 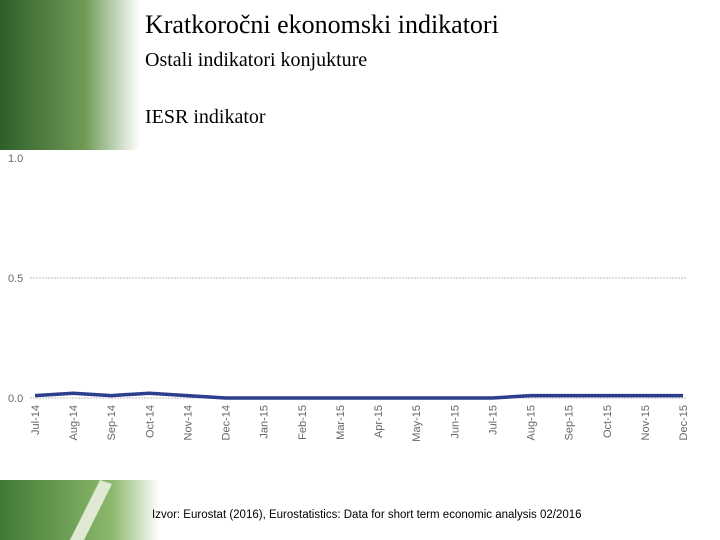 What do you see at coordinates (322, 24) in the screenshot?
I see `slide-title: Kratkoročni ekonomski indikatori` at bounding box center [322, 24].